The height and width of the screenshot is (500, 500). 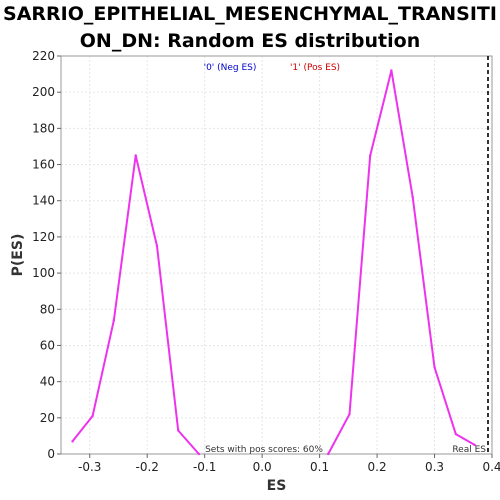 I want to click on x-tick-label: 0.1, so click(x=319, y=467).